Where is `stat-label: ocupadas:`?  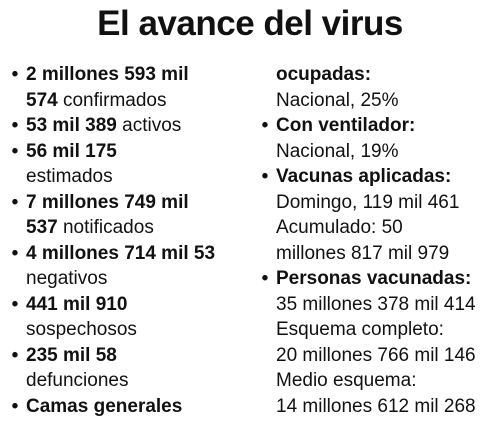 stat-label: ocupadas: is located at coordinates (324, 74).